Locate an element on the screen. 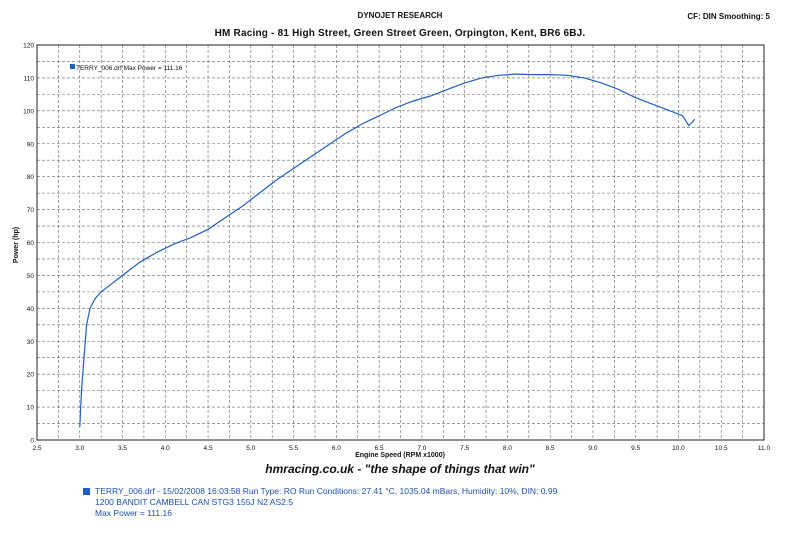  legend-label: TERRY_006.drf Max Power = 111.16 is located at coordinates (129, 68).